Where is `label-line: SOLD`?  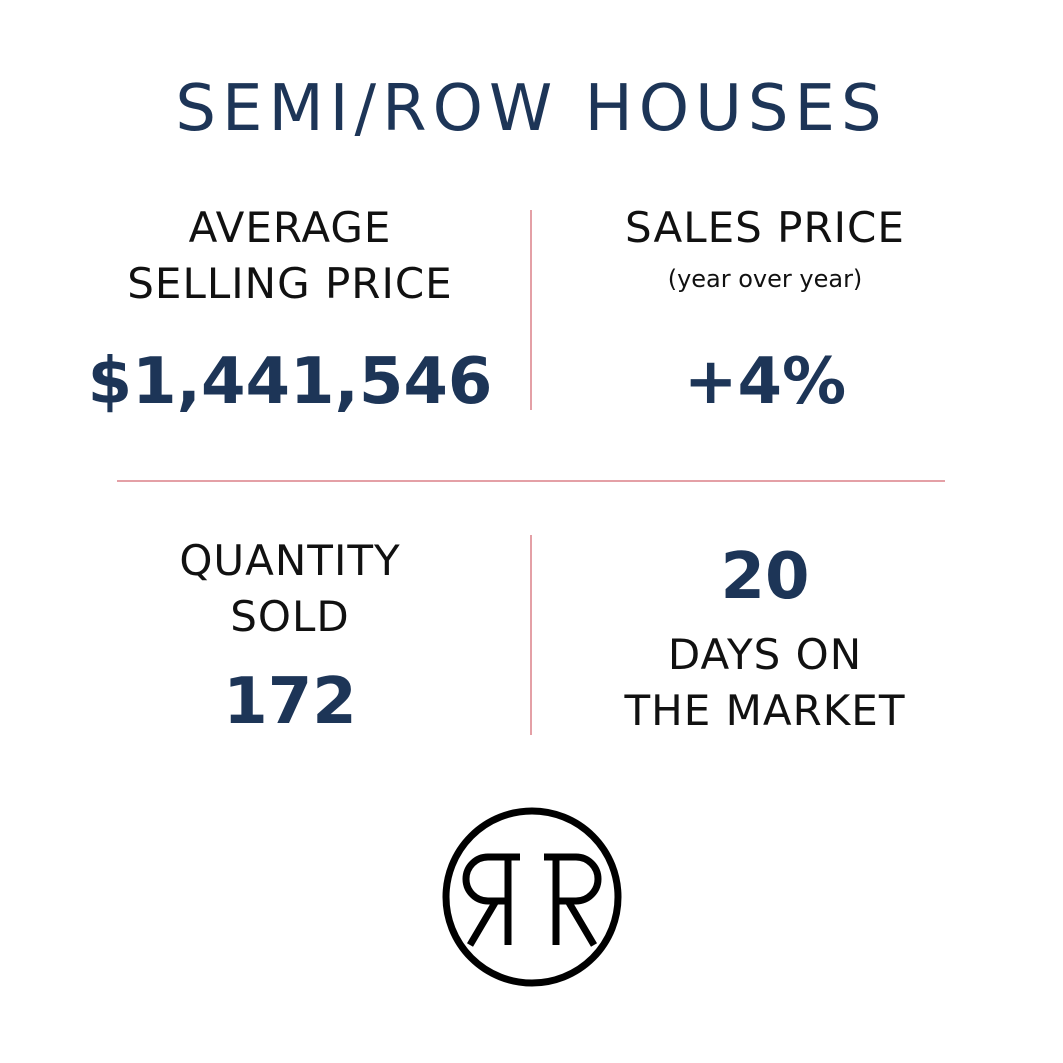 label-line: SOLD is located at coordinates (290, 616).